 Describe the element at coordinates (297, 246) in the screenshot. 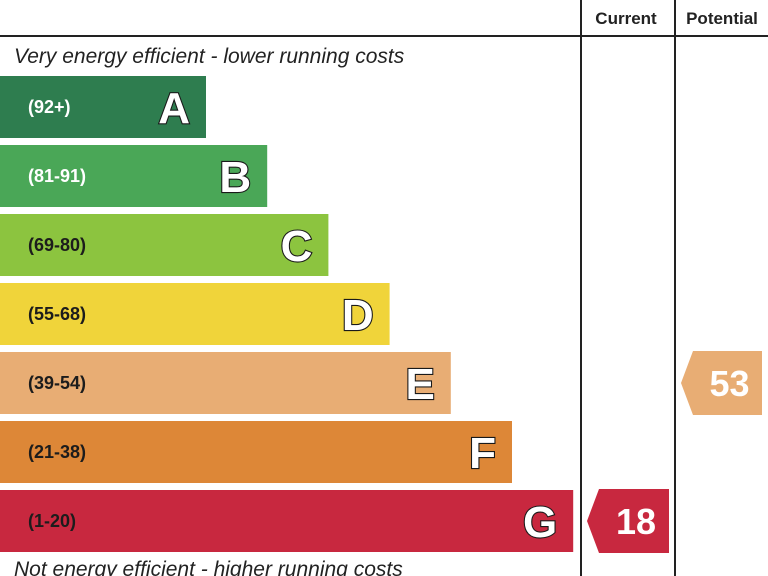

I see `band-c-letter: C` at that location.